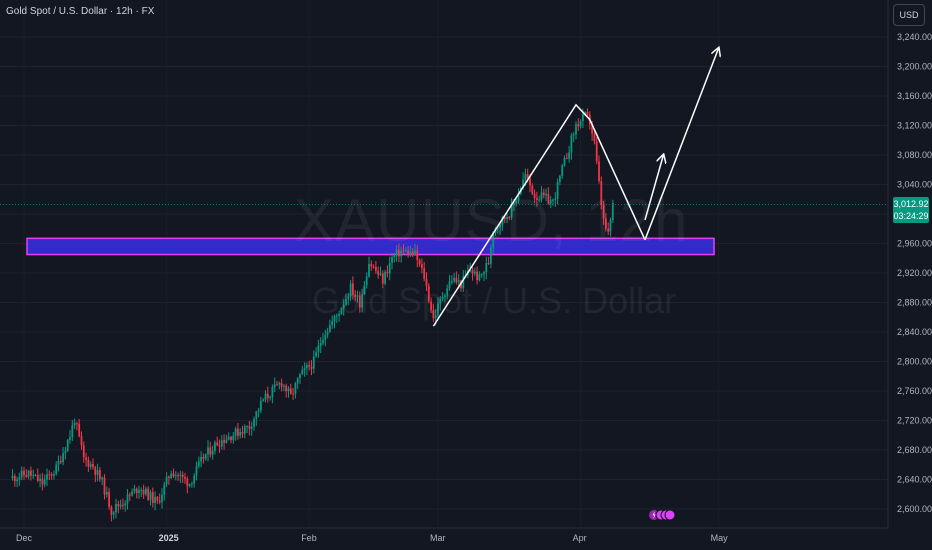 The height and width of the screenshot is (550, 932). Describe the element at coordinates (169, 538) in the screenshot. I see `time-tick-label: 2025` at that location.